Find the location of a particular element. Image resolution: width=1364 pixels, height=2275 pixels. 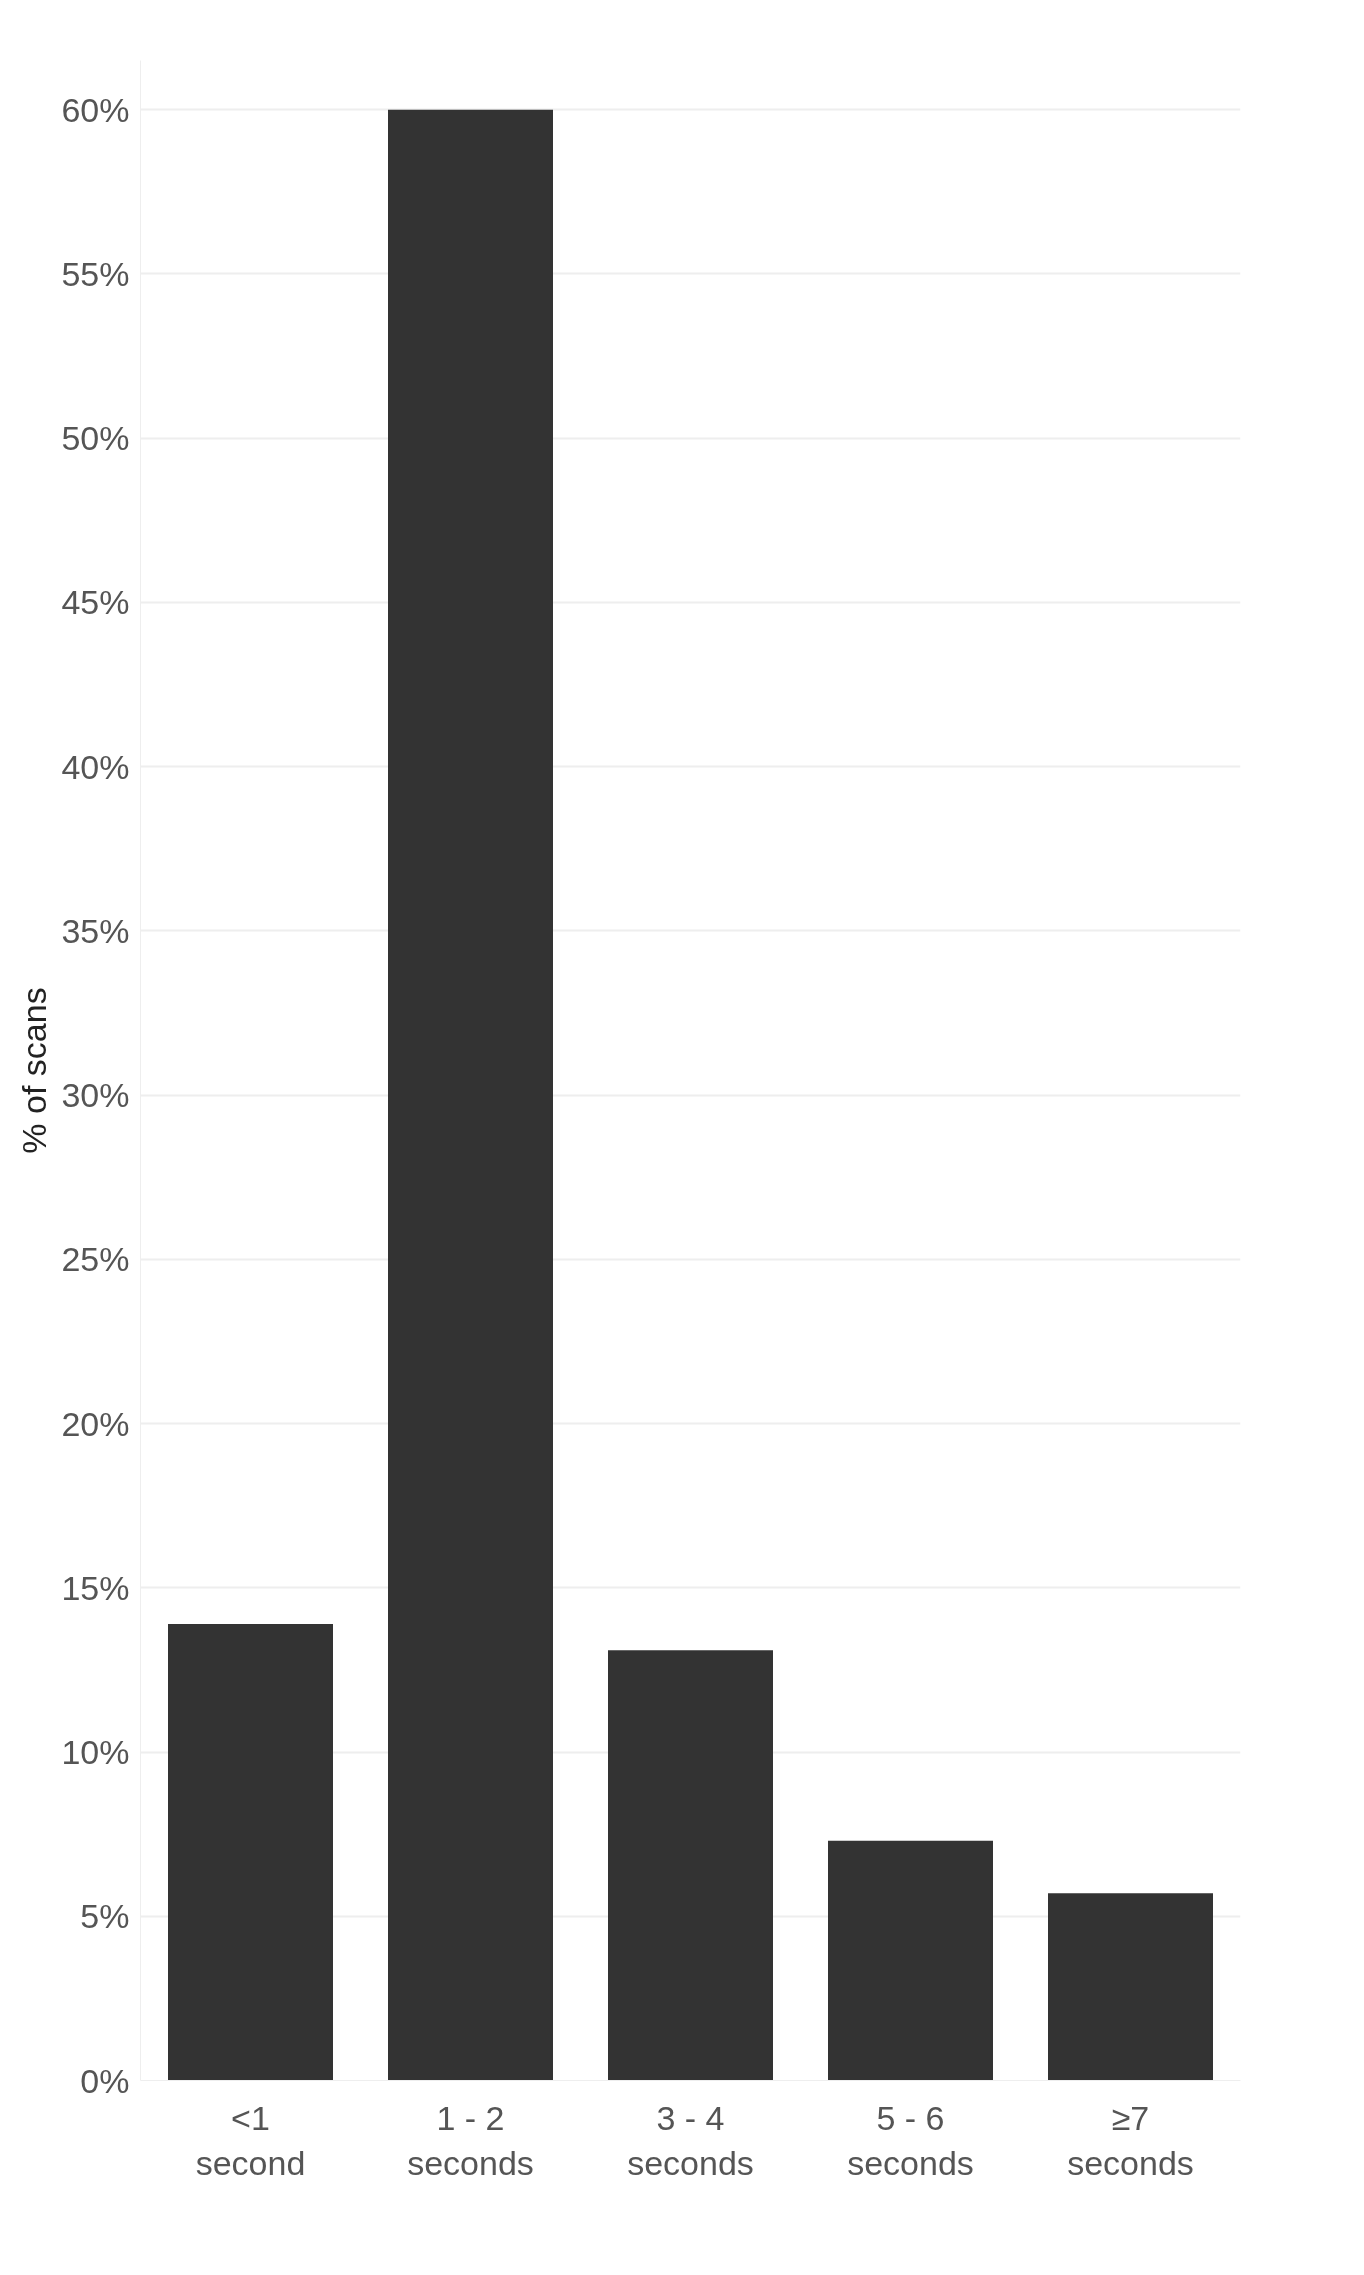

y-tick-label: 35% is located at coordinates (95, 930).